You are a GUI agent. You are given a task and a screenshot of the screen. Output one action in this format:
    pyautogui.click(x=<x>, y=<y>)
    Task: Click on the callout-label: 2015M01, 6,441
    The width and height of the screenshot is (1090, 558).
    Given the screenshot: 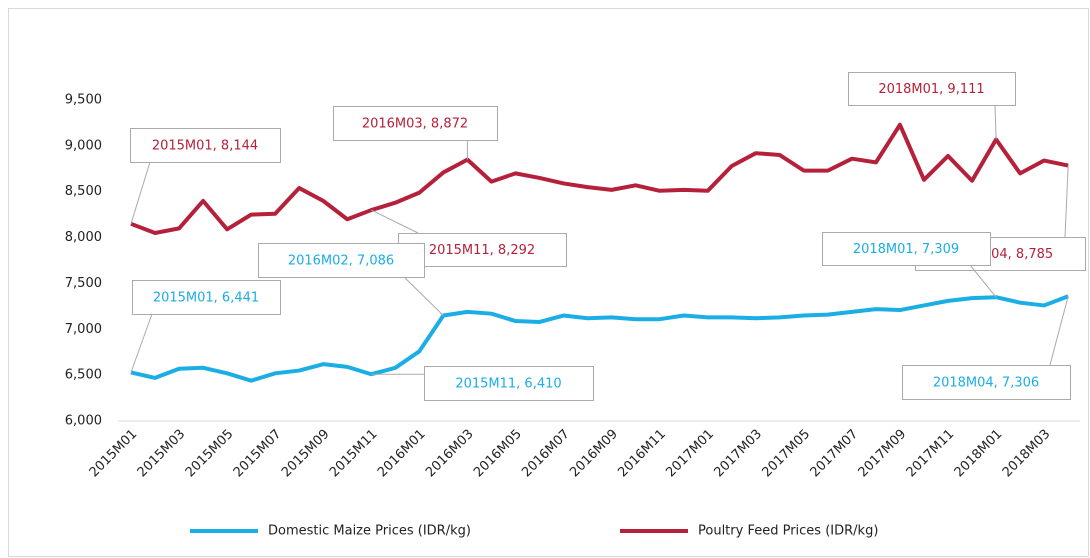 What is the action you would take?
    pyautogui.click(x=206, y=298)
    